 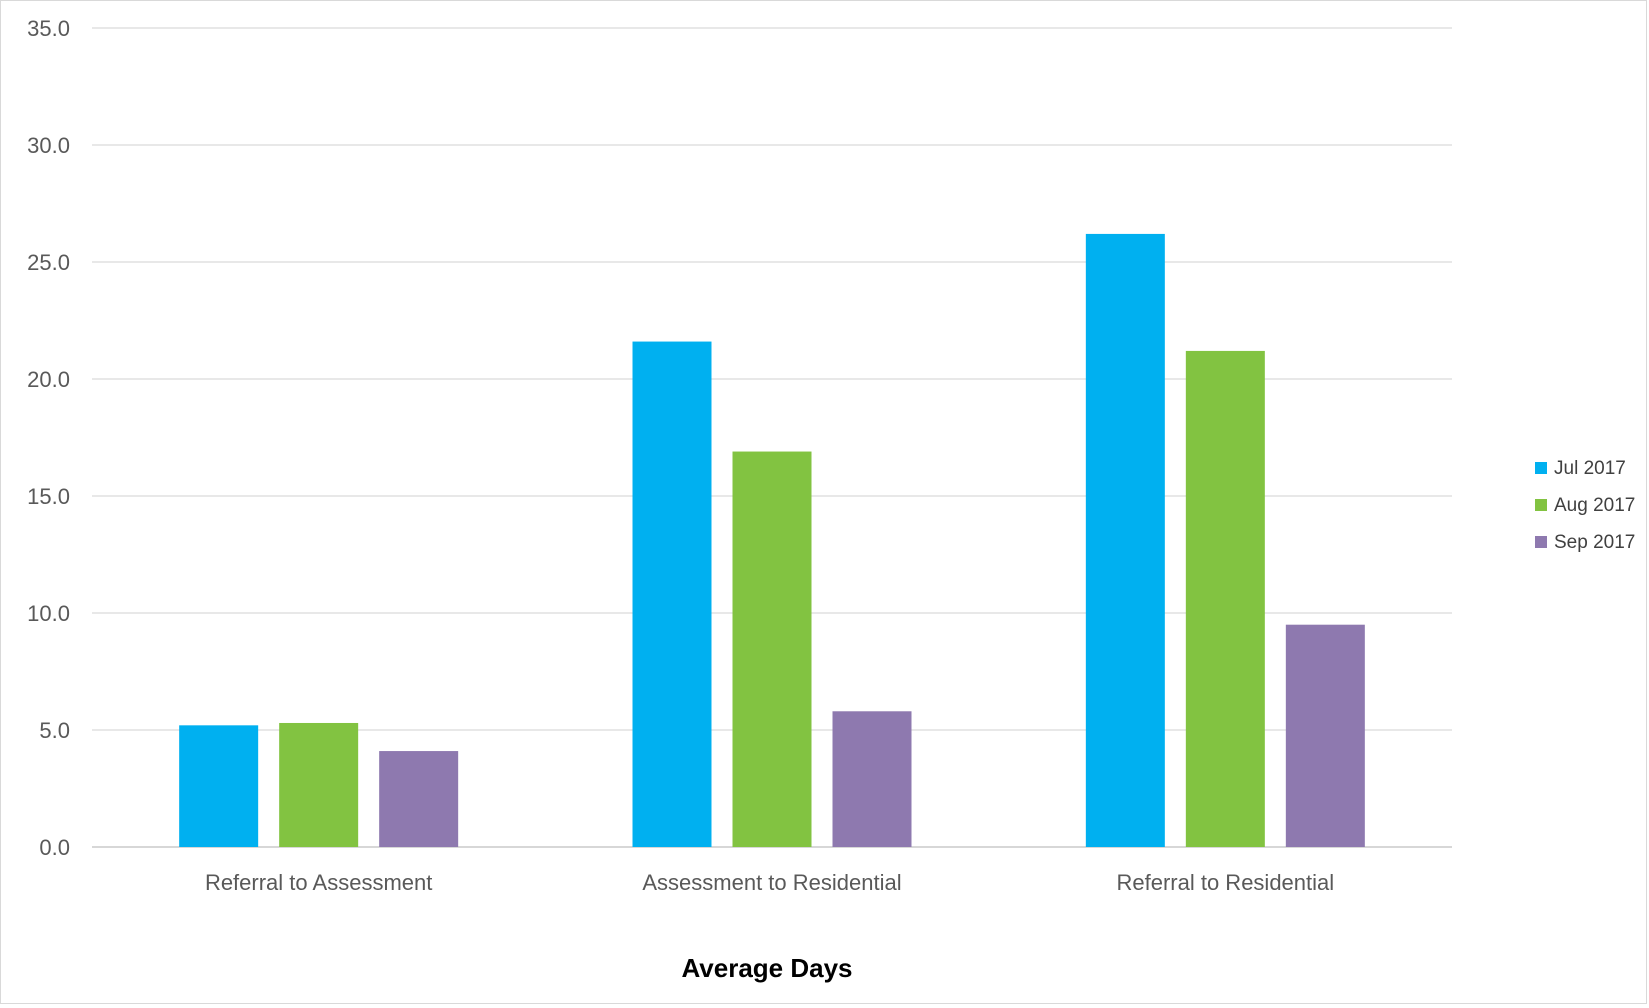 I want to click on legend-label: Aug 2017, so click(x=1594, y=505).